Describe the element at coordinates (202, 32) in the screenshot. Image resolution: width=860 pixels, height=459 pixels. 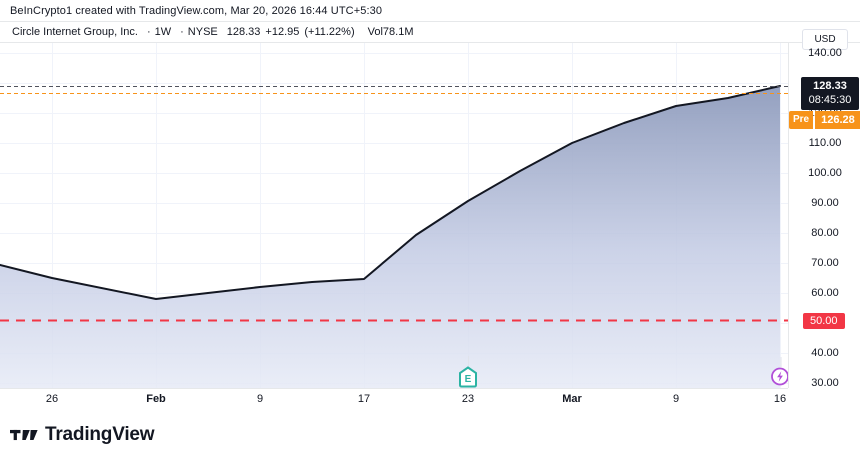
I see `exchange-label: NYSE` at that location.